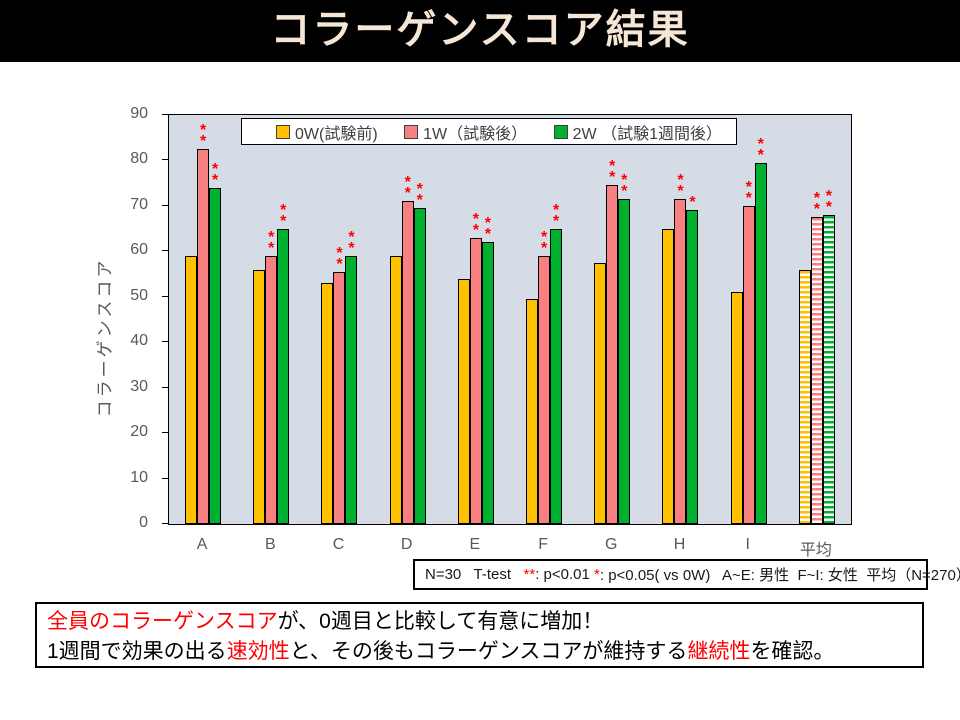 Image resolution: width=960 pixels, height=720 pixels. Describe the element at coordinates (202, 544) in the screenshot. I see `x-tick-label-A: A` at that location.